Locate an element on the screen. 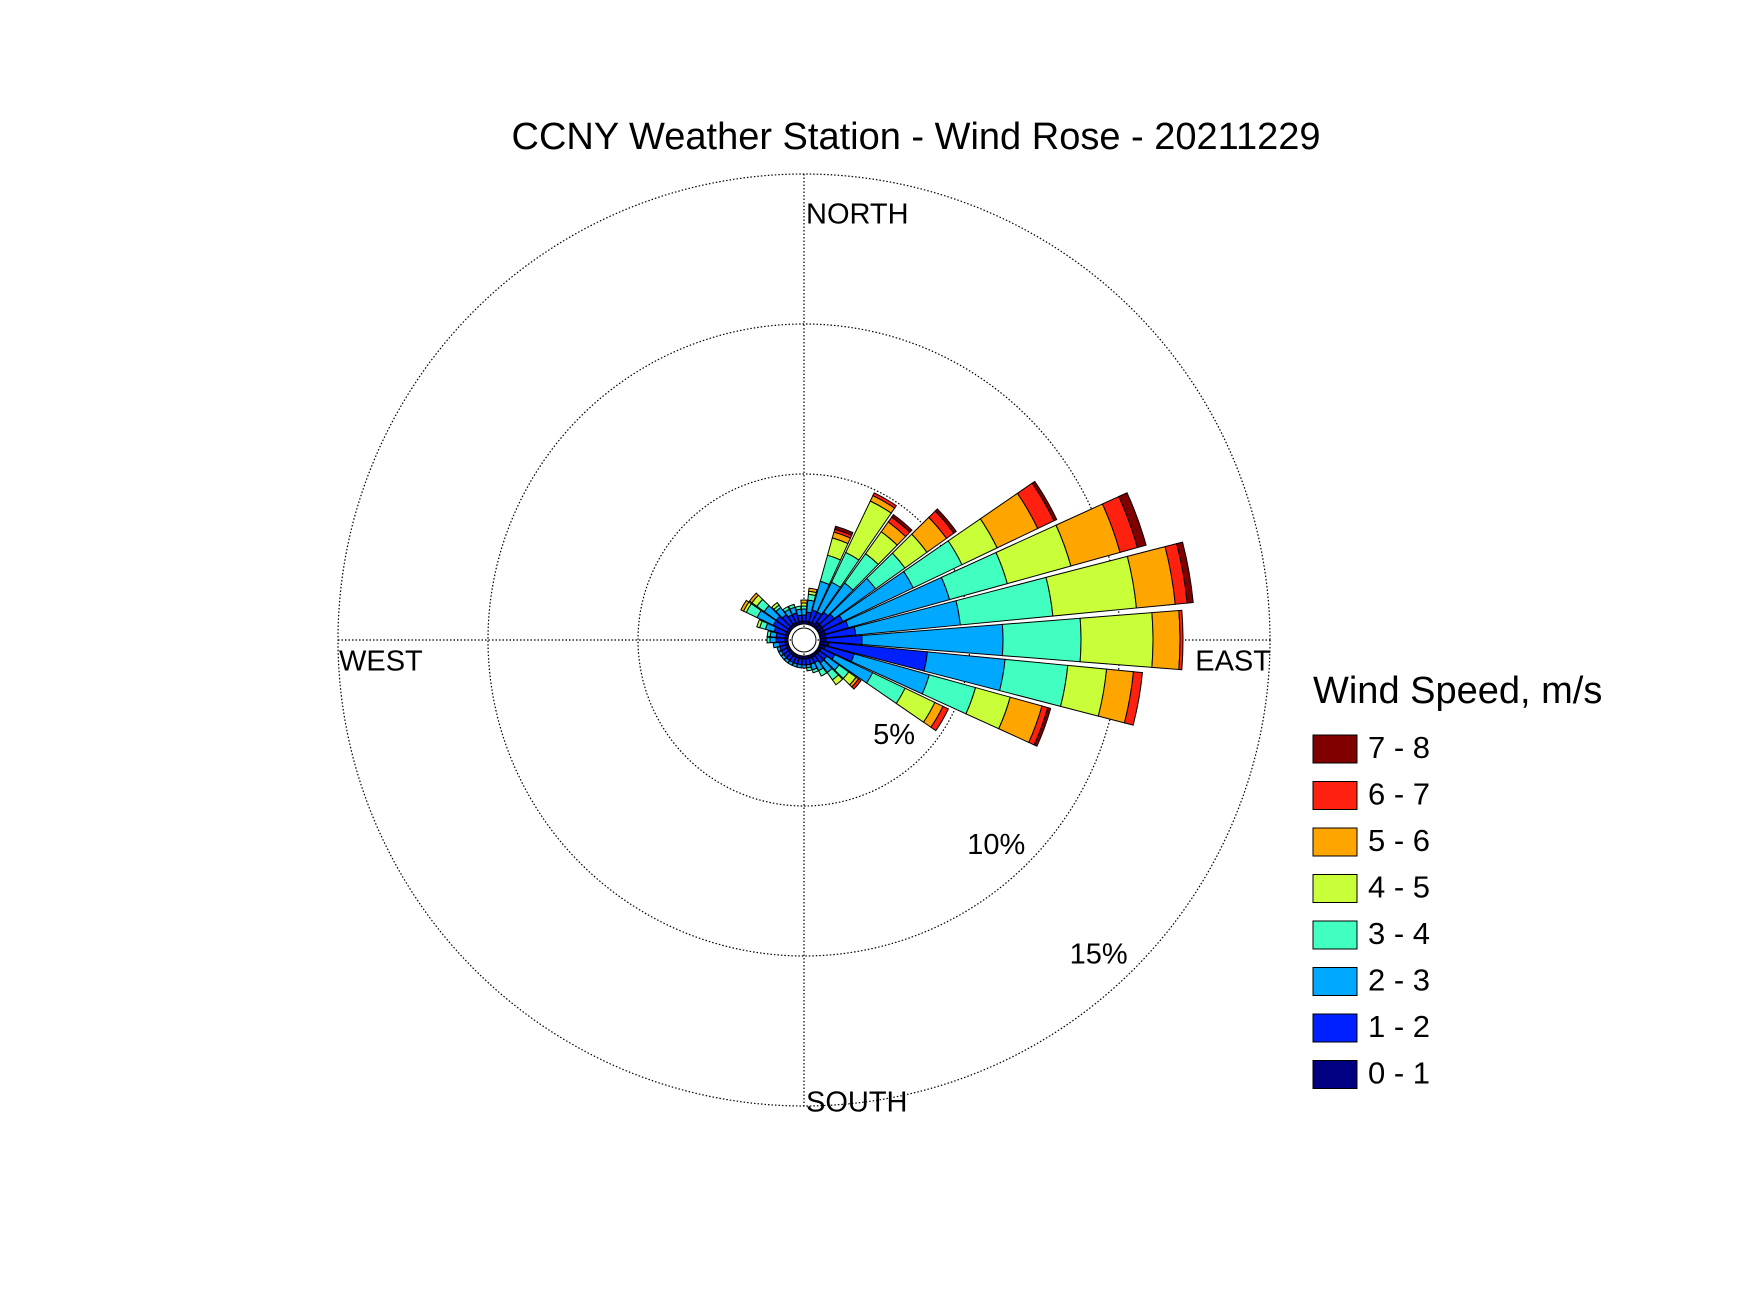  legend-label: 7 - 8 is located at coordinates (1399, 747).